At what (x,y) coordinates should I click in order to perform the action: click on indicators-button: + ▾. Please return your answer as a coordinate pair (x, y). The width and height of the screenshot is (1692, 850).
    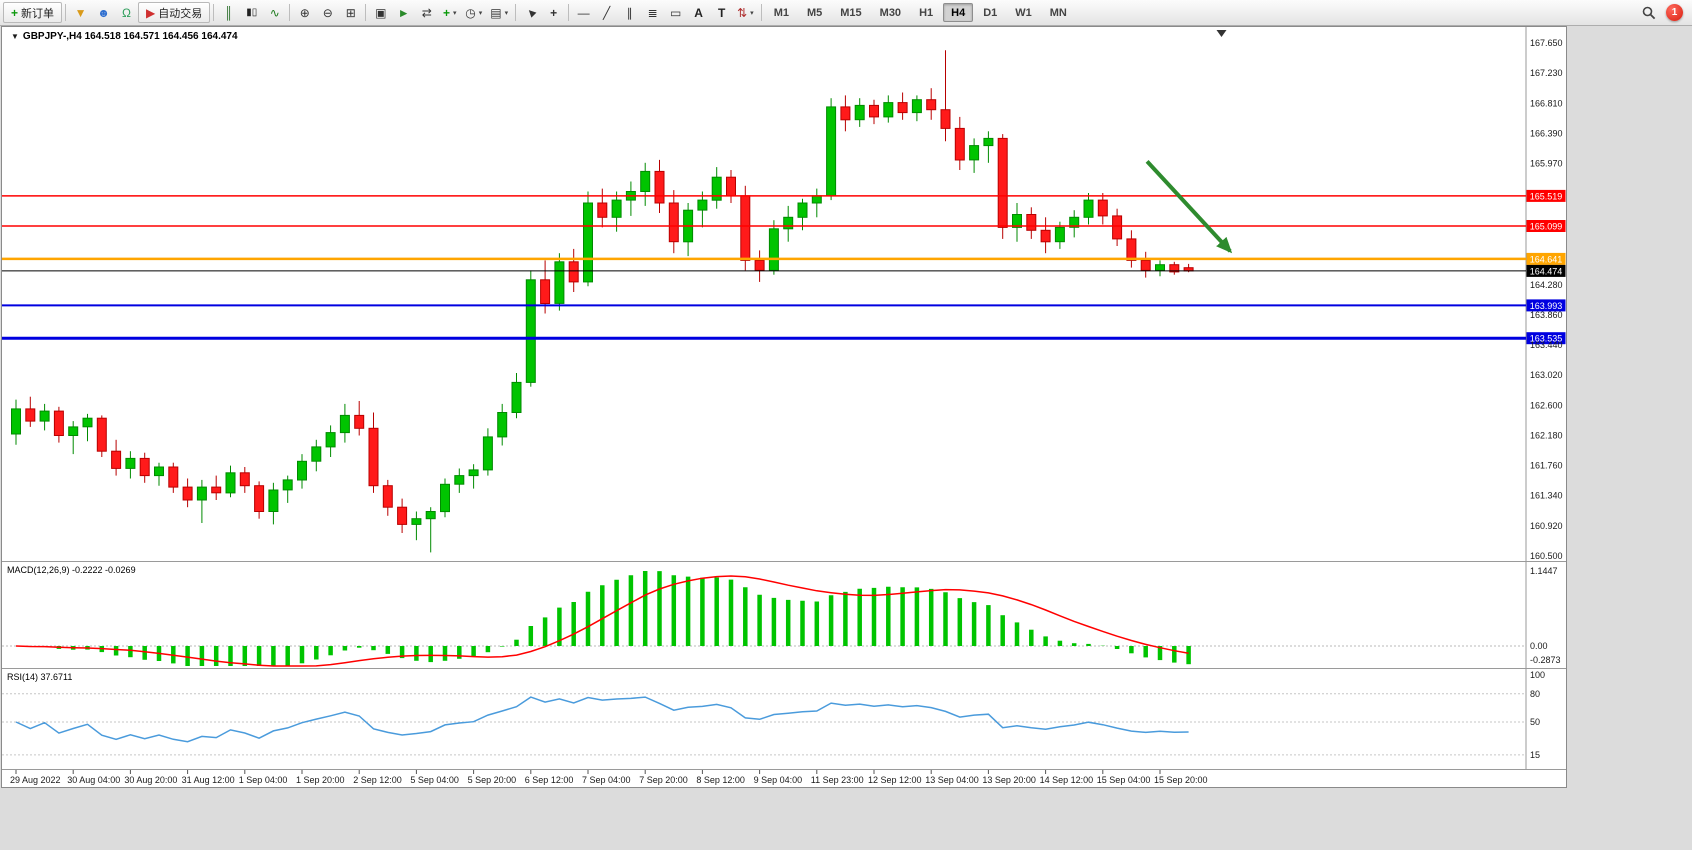
    Looking at the image, I should click on (449, 12).